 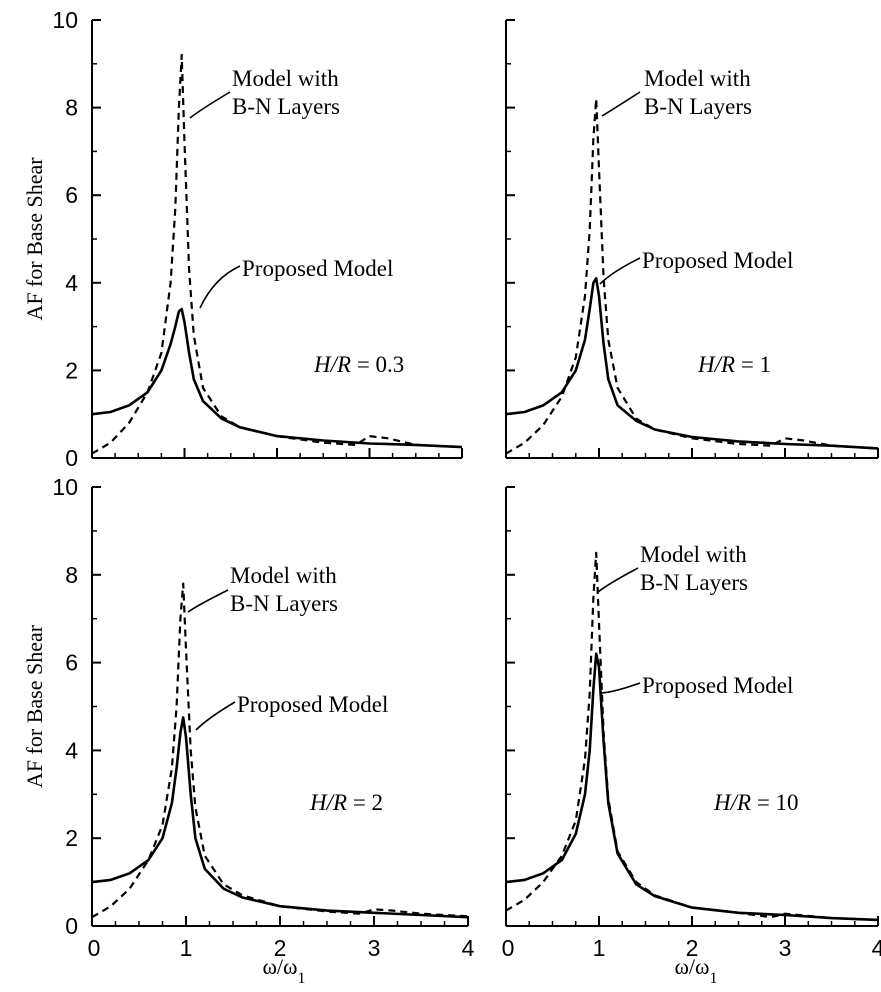 I want to click on param-label: H/R = 1, so click(x=734, y=364).